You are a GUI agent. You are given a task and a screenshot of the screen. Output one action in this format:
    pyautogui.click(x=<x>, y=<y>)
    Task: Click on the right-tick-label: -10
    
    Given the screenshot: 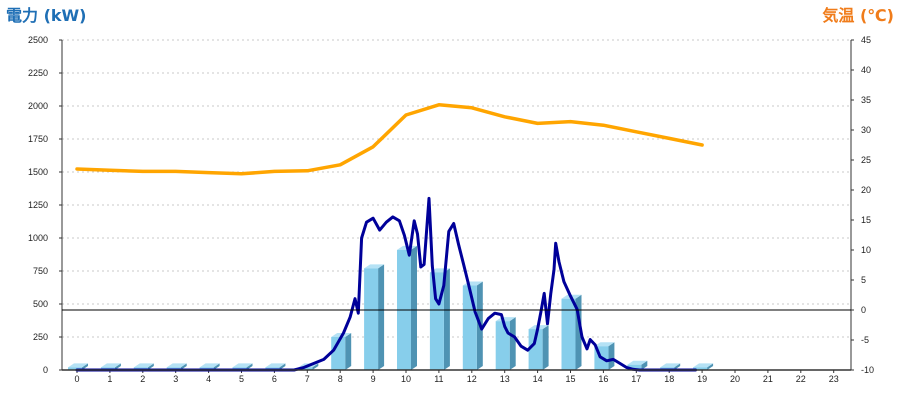 What is the action you would take?
    pyautogui.click(x=867, y=370)
    